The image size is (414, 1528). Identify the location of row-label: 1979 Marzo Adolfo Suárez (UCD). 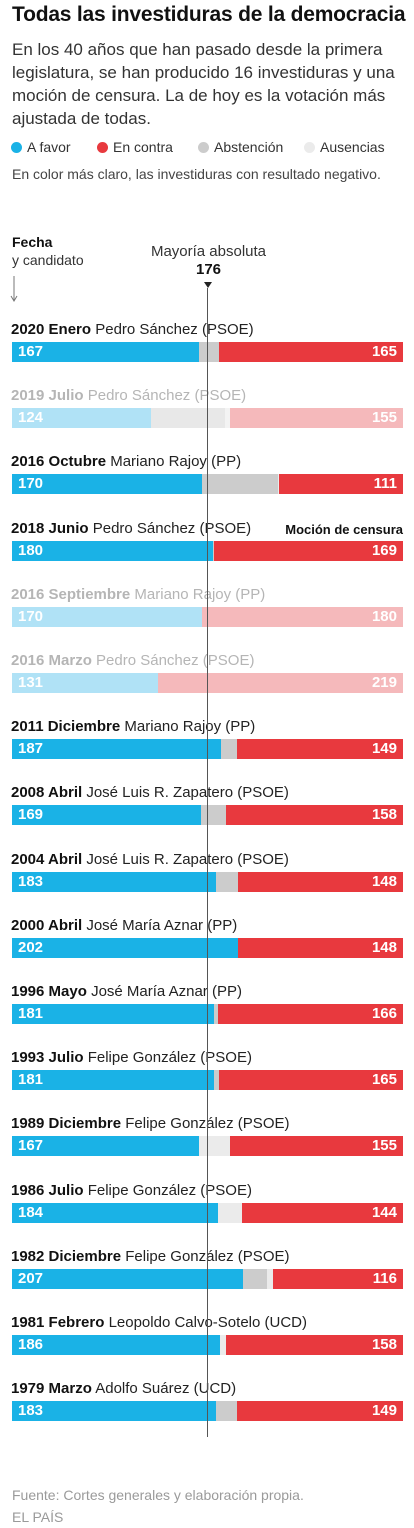
(123, 1388).